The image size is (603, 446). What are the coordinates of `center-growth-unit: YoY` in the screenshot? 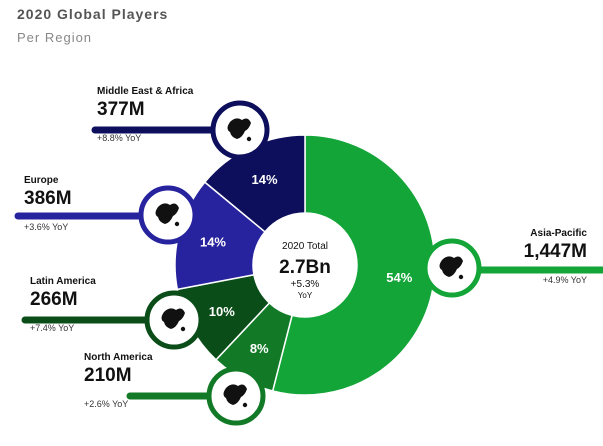 It's located at (305, 295).